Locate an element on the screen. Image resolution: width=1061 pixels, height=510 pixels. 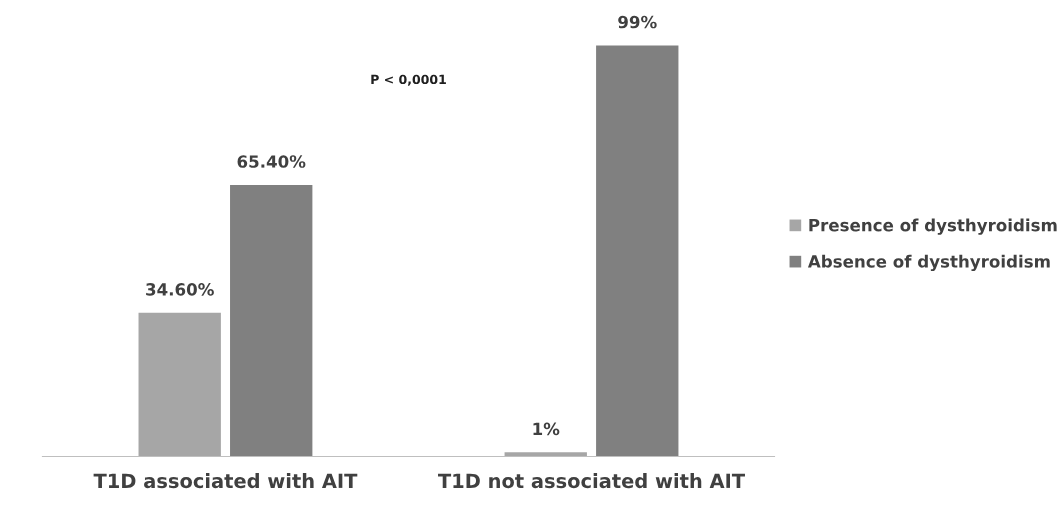
data-label: 99% is located at coordinates (637, 22).